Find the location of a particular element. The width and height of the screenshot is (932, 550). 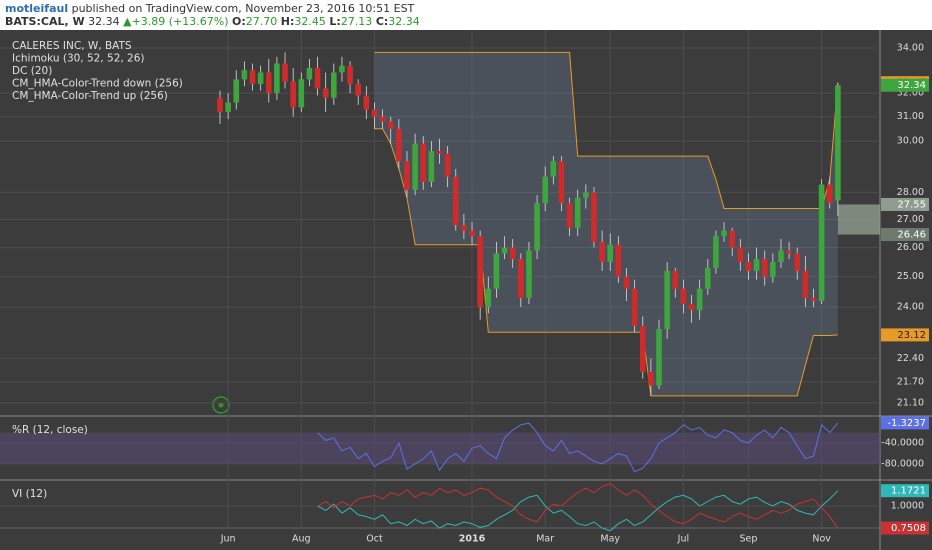

ichimoku-cloud is located at coordinates (858, 219).